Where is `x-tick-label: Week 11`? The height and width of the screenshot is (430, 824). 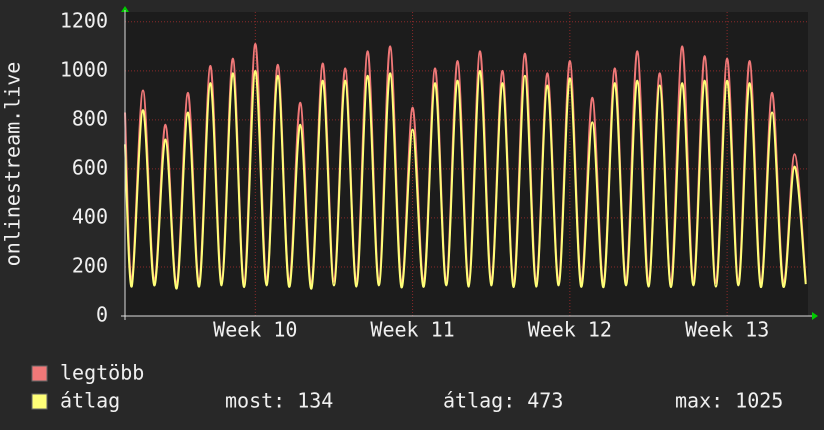
x-tick-label: Week 11 is located at coordinates (412, 330).